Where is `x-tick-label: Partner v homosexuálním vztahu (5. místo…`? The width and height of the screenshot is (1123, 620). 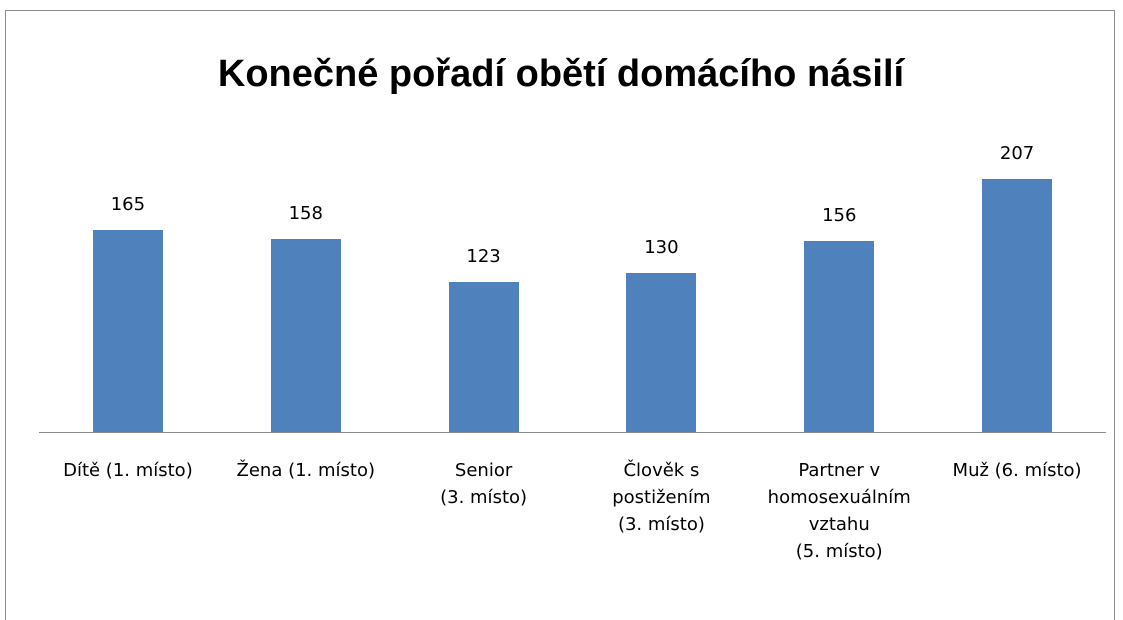
x-tick-label: Partner v homosexuálním vztahu (5. místo… is located at coordinates (839, 511).